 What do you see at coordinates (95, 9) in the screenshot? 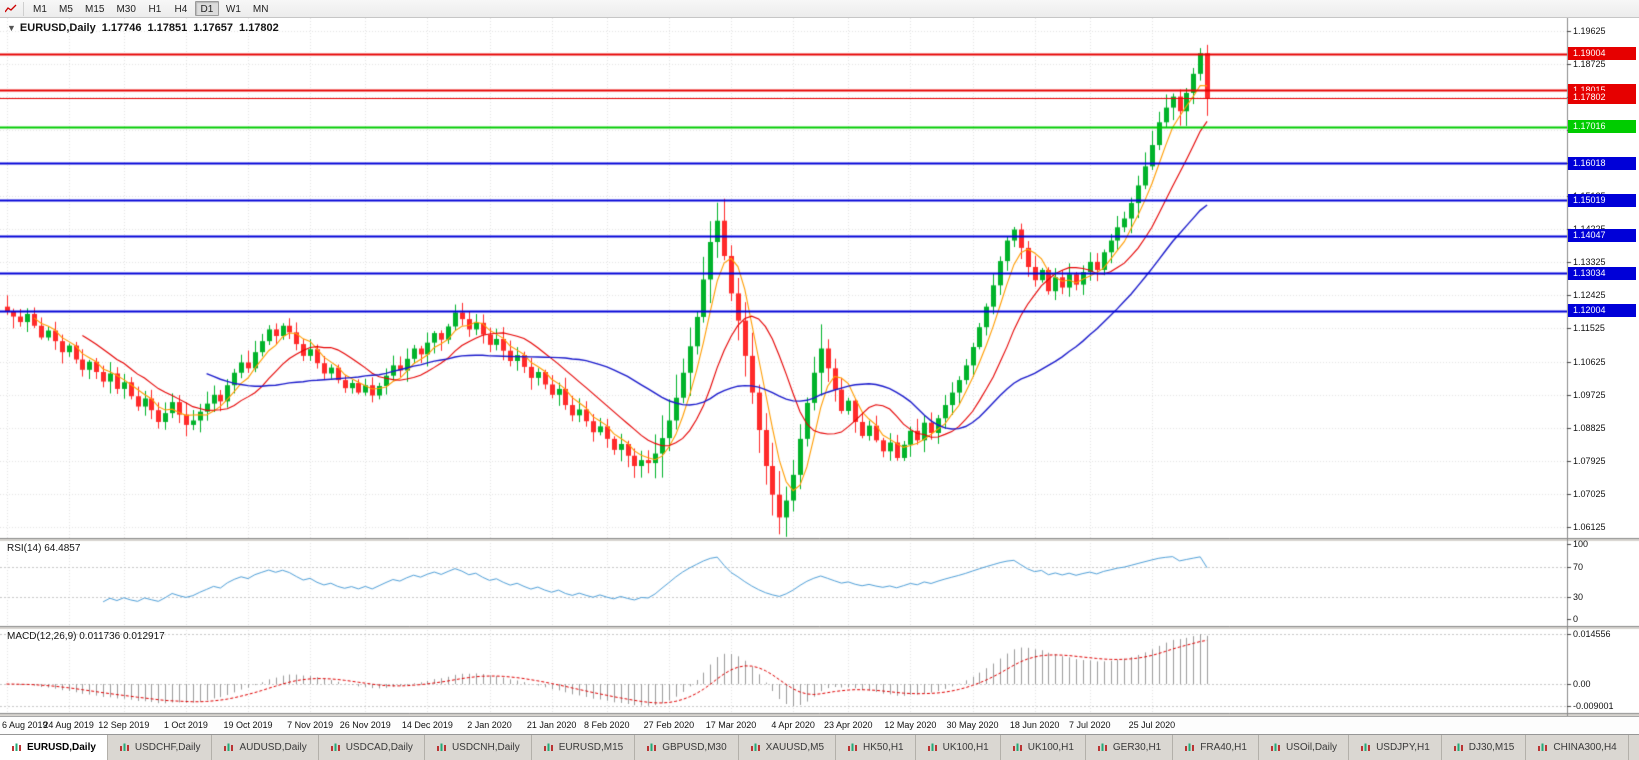
I see `timeframe-button-m15: M15` at bounding box center [95, 9].